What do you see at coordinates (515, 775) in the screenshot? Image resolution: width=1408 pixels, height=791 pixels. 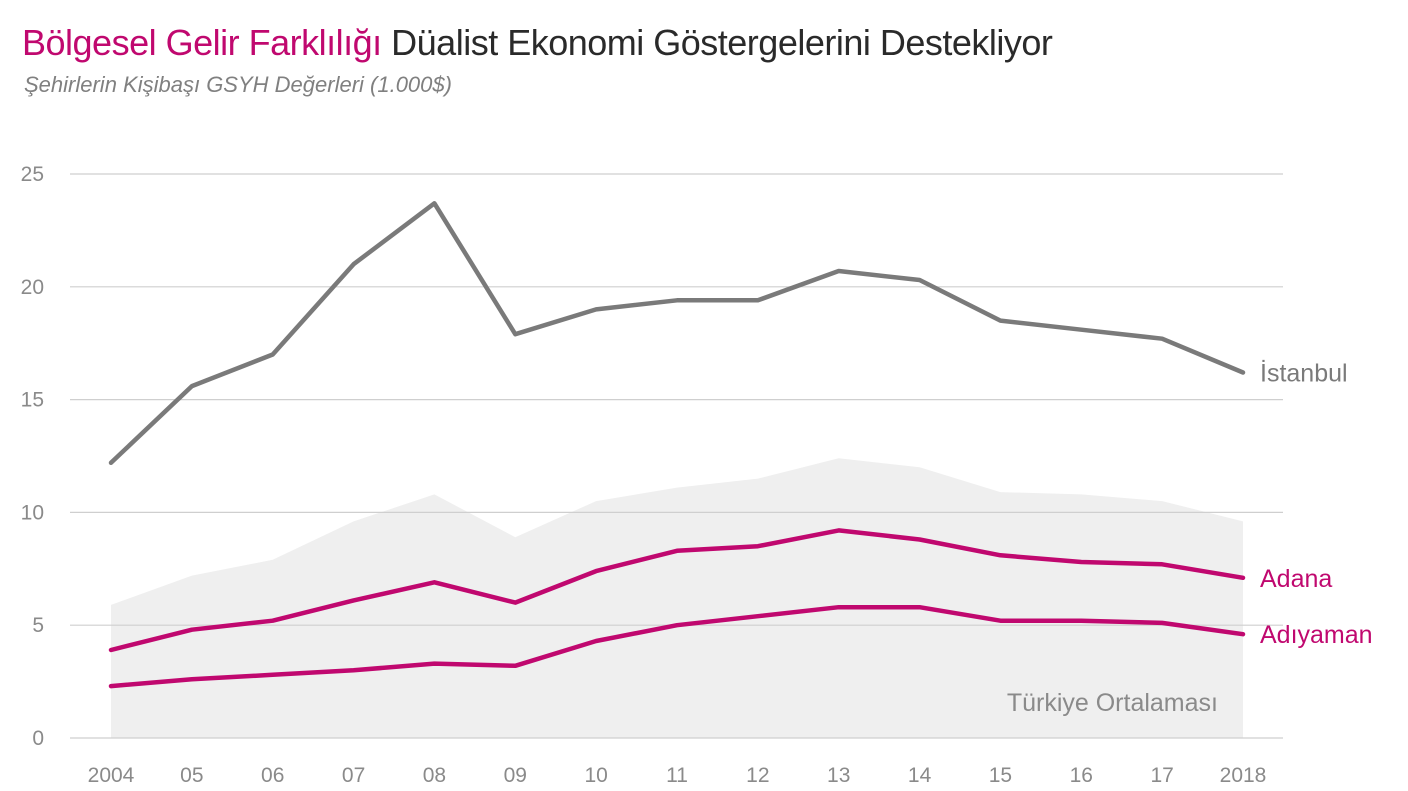 I see `x-tick-label: 09` at bounding box center [515, 775].